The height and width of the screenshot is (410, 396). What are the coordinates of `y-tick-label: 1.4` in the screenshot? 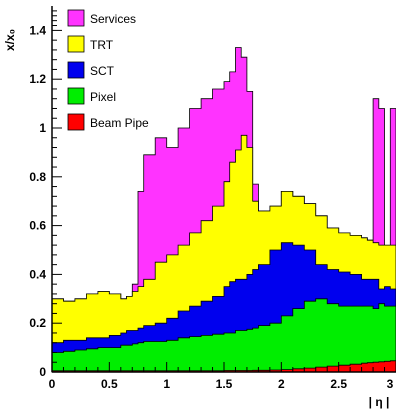 It's located at (37, 30).